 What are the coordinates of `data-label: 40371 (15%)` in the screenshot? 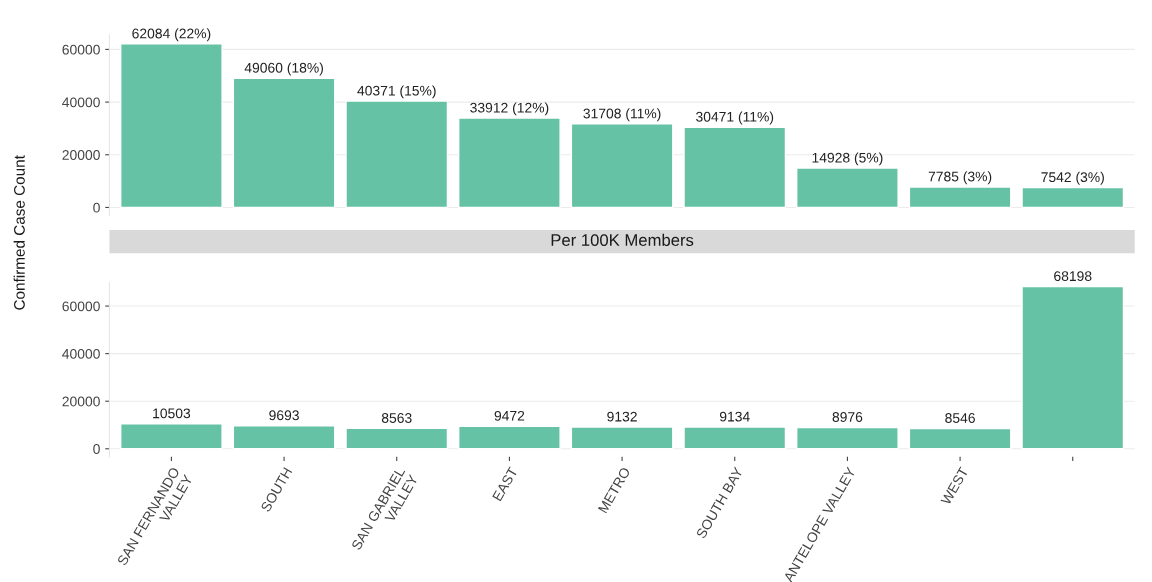 It's located at (396, 92).